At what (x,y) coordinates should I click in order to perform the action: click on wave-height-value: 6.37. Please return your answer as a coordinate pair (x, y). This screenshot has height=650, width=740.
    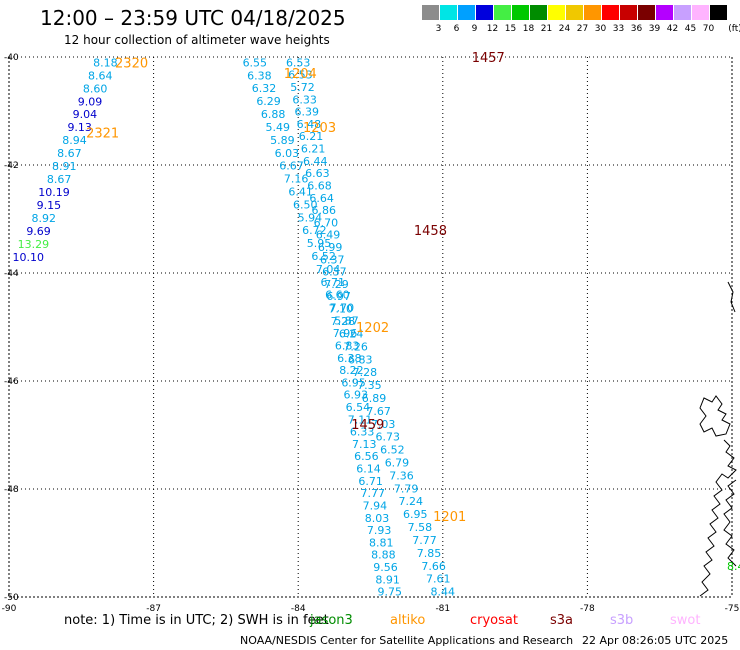
    Looking at the image, I should click on (334, 272).